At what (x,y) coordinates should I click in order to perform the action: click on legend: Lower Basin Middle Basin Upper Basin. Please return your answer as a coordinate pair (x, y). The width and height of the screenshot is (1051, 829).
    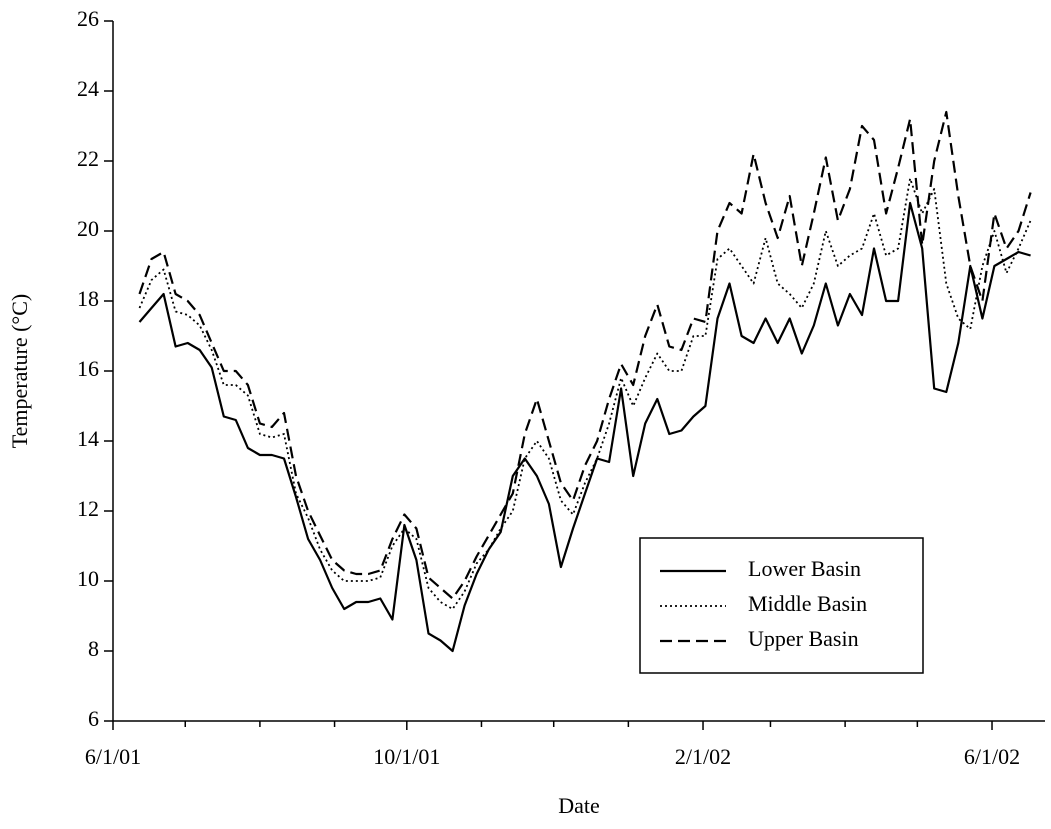
    Looking at the image, I should click on (781, 605).